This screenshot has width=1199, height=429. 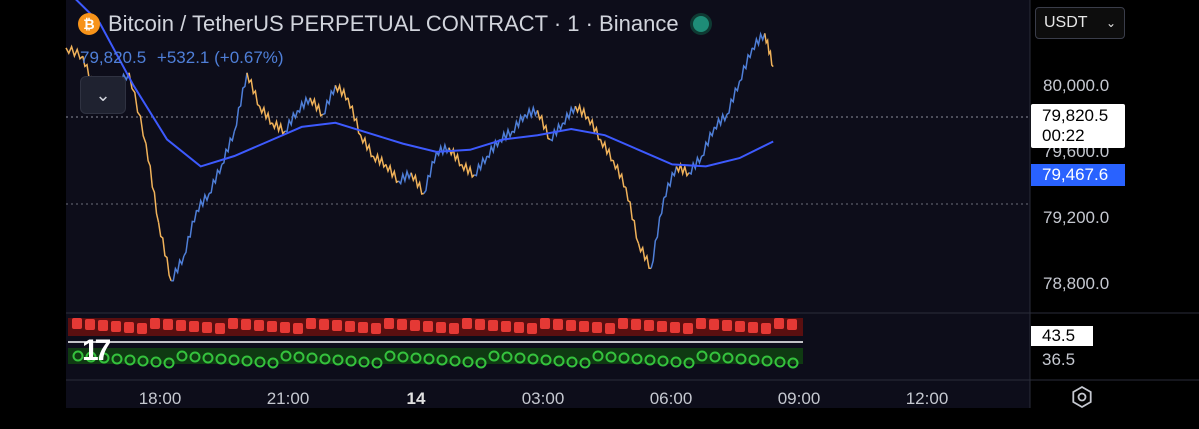 What do you see at coordinates (543, 398) in the screenshot?
I see `x-tick-label: 03:00` at bounding box center [543, 398].